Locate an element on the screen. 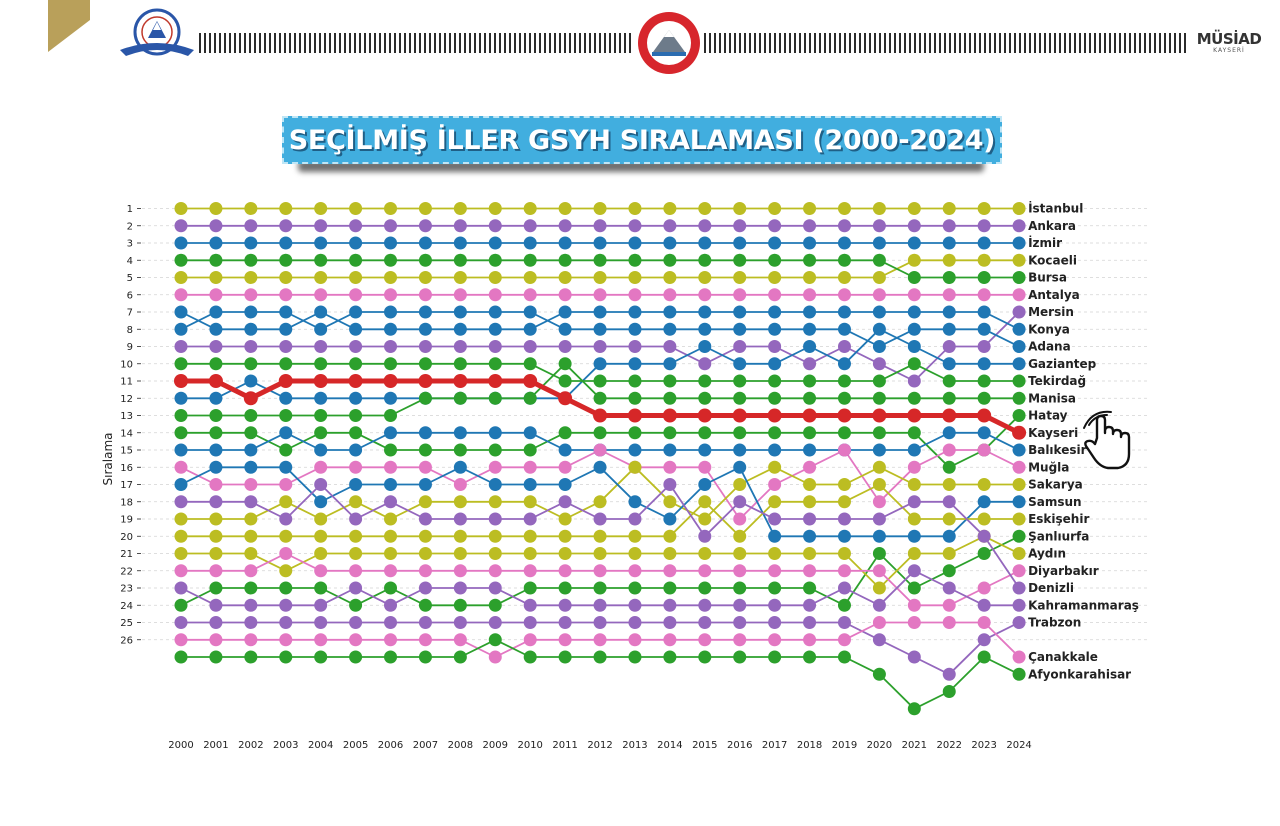 This screenshot has width=1280, height=826. x-tick-label: 2009 is located at coordinates (495, 745).